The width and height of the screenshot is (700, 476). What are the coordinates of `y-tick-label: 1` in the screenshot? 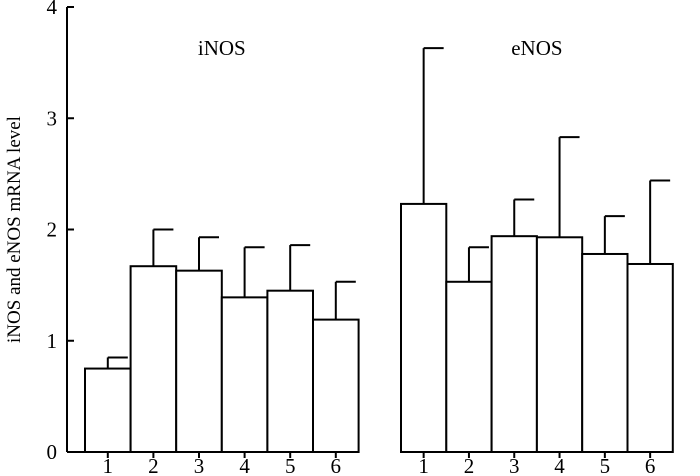 It's located at (52, 341).